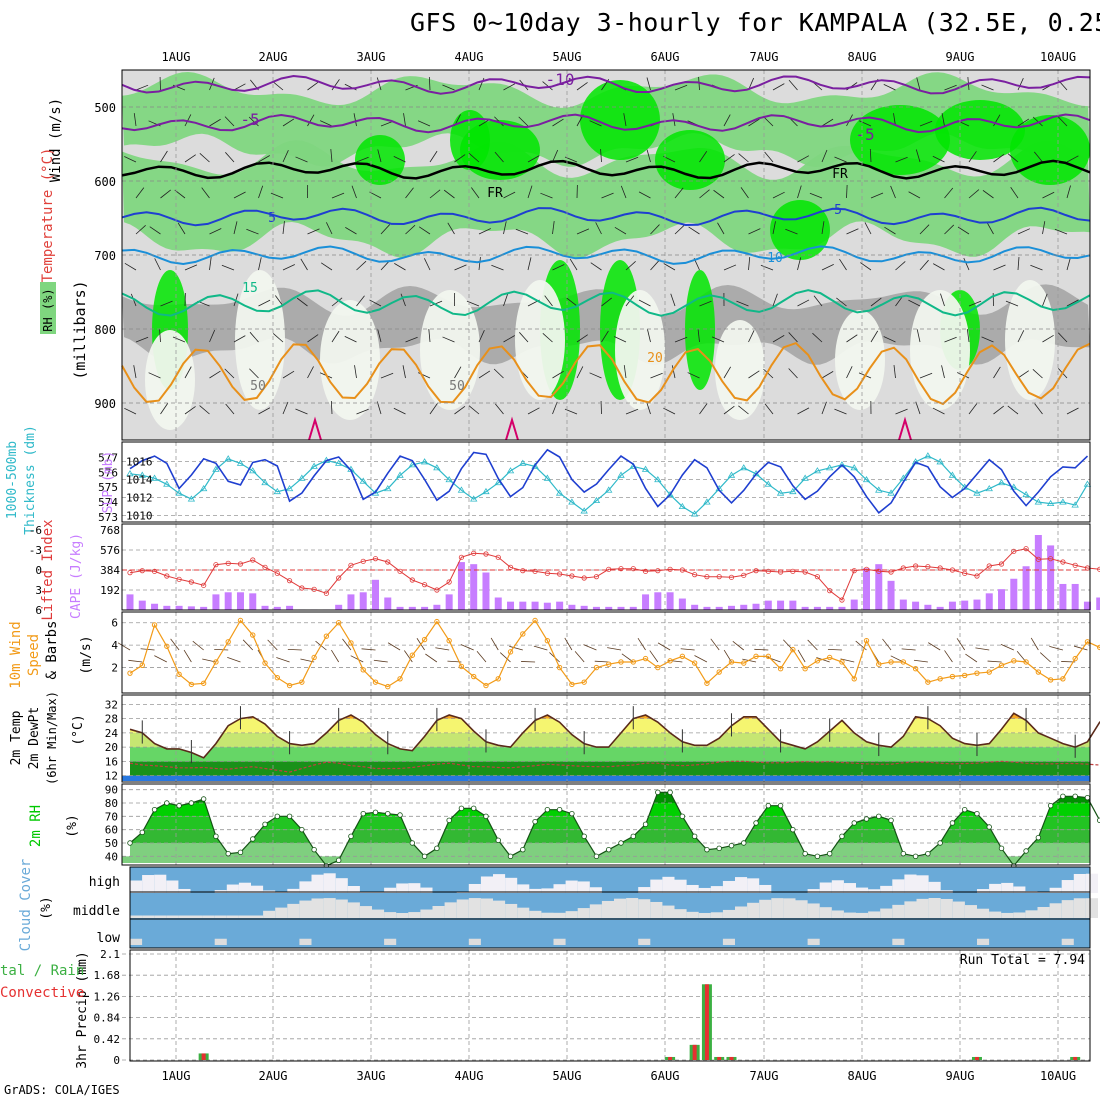 This screenshot has height=1100, width=1100. Describe the element at coordinates (52, 649) in the screenshot. I see `wind10-label-c: & Barbs` at that location.